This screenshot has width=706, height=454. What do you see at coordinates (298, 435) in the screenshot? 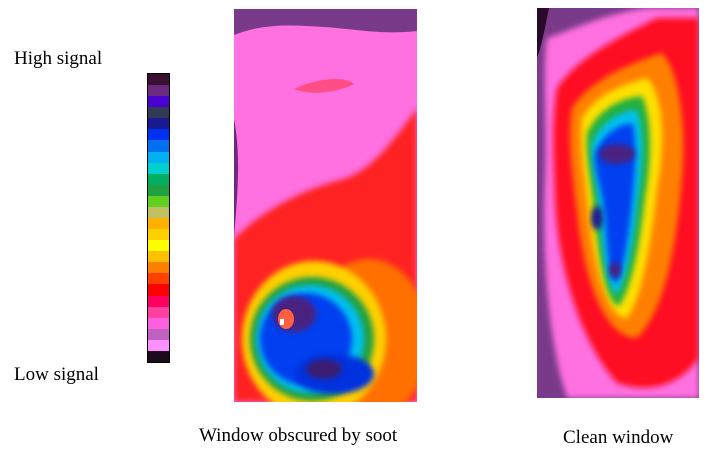
I see `soot-window-caption: Window obscured by soot` at bounding box center [298, 435].